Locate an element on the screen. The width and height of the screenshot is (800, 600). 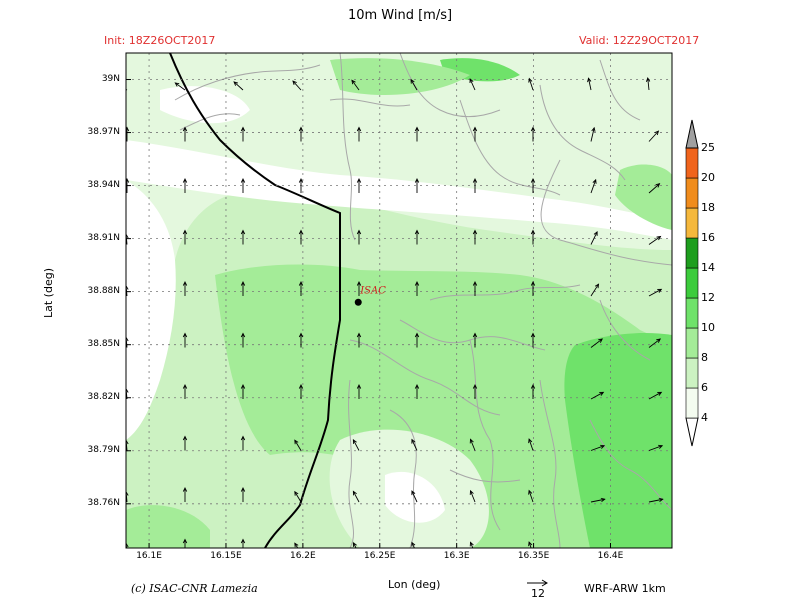
contour-white-strip is located at coordinates (399, 190).